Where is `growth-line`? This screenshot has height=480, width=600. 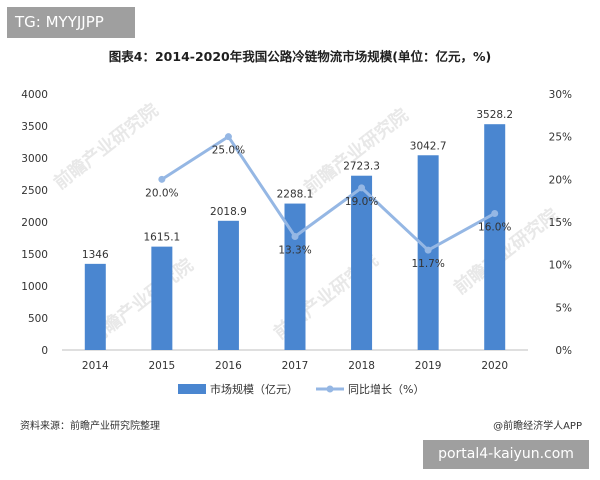
growth-line is located at coordinates (328, 193).